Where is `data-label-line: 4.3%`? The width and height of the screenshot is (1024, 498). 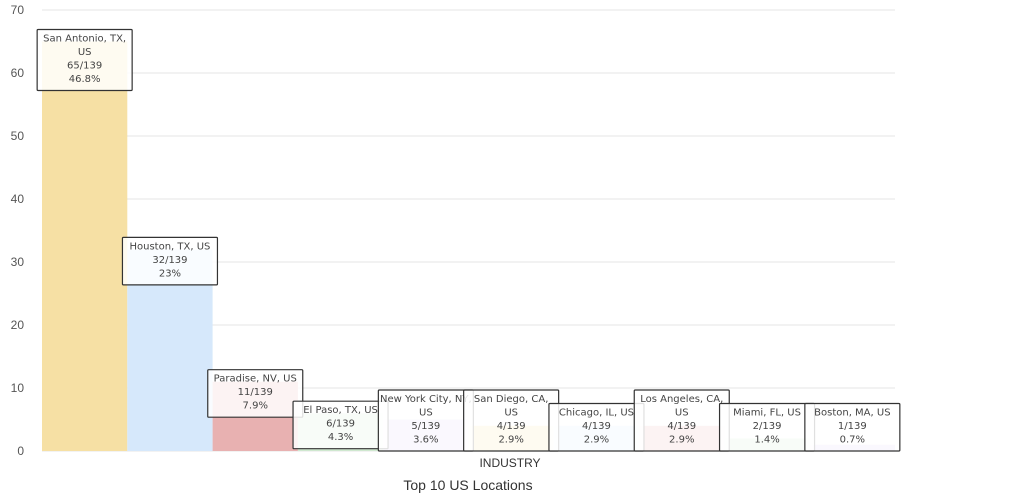
data-label-line: 4.3% is located at coordinates (340, 437).